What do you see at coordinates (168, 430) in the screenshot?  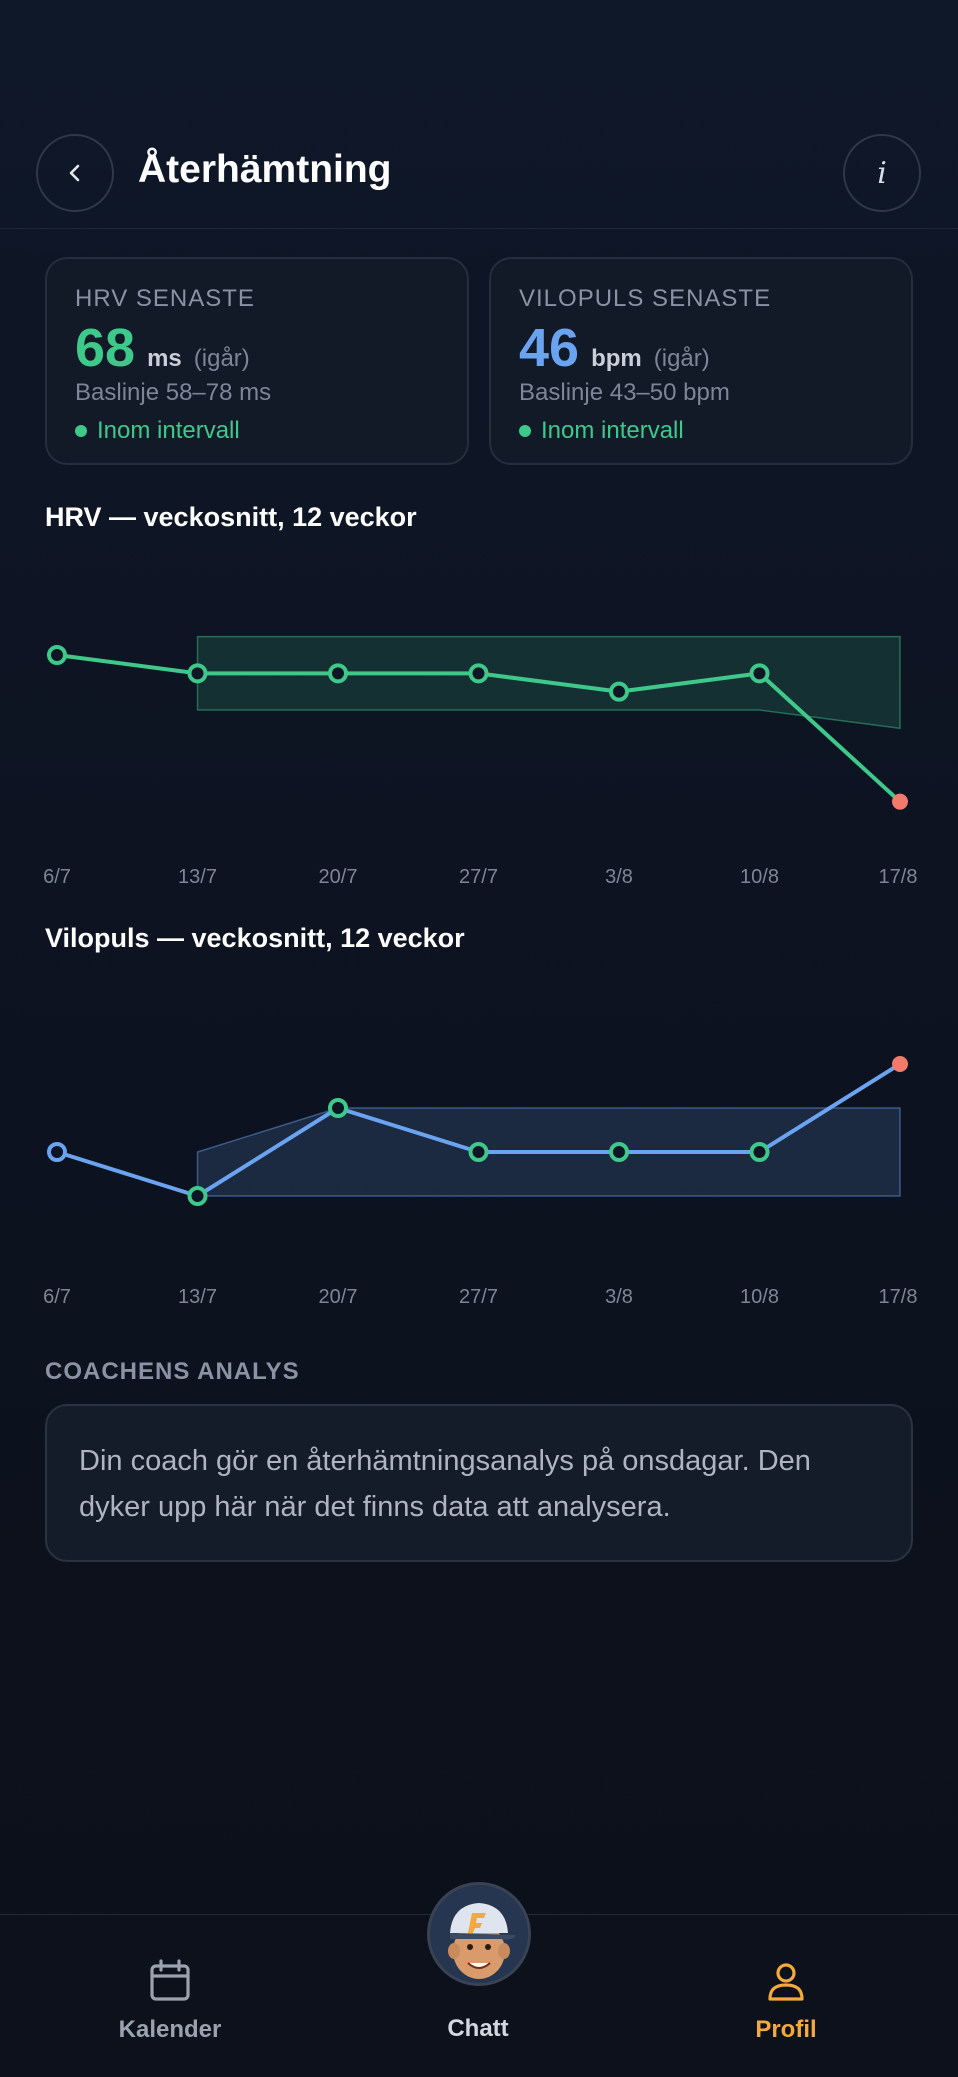 I see `hrv-status-text: Inom intervall` at bounding box center [168, 430].